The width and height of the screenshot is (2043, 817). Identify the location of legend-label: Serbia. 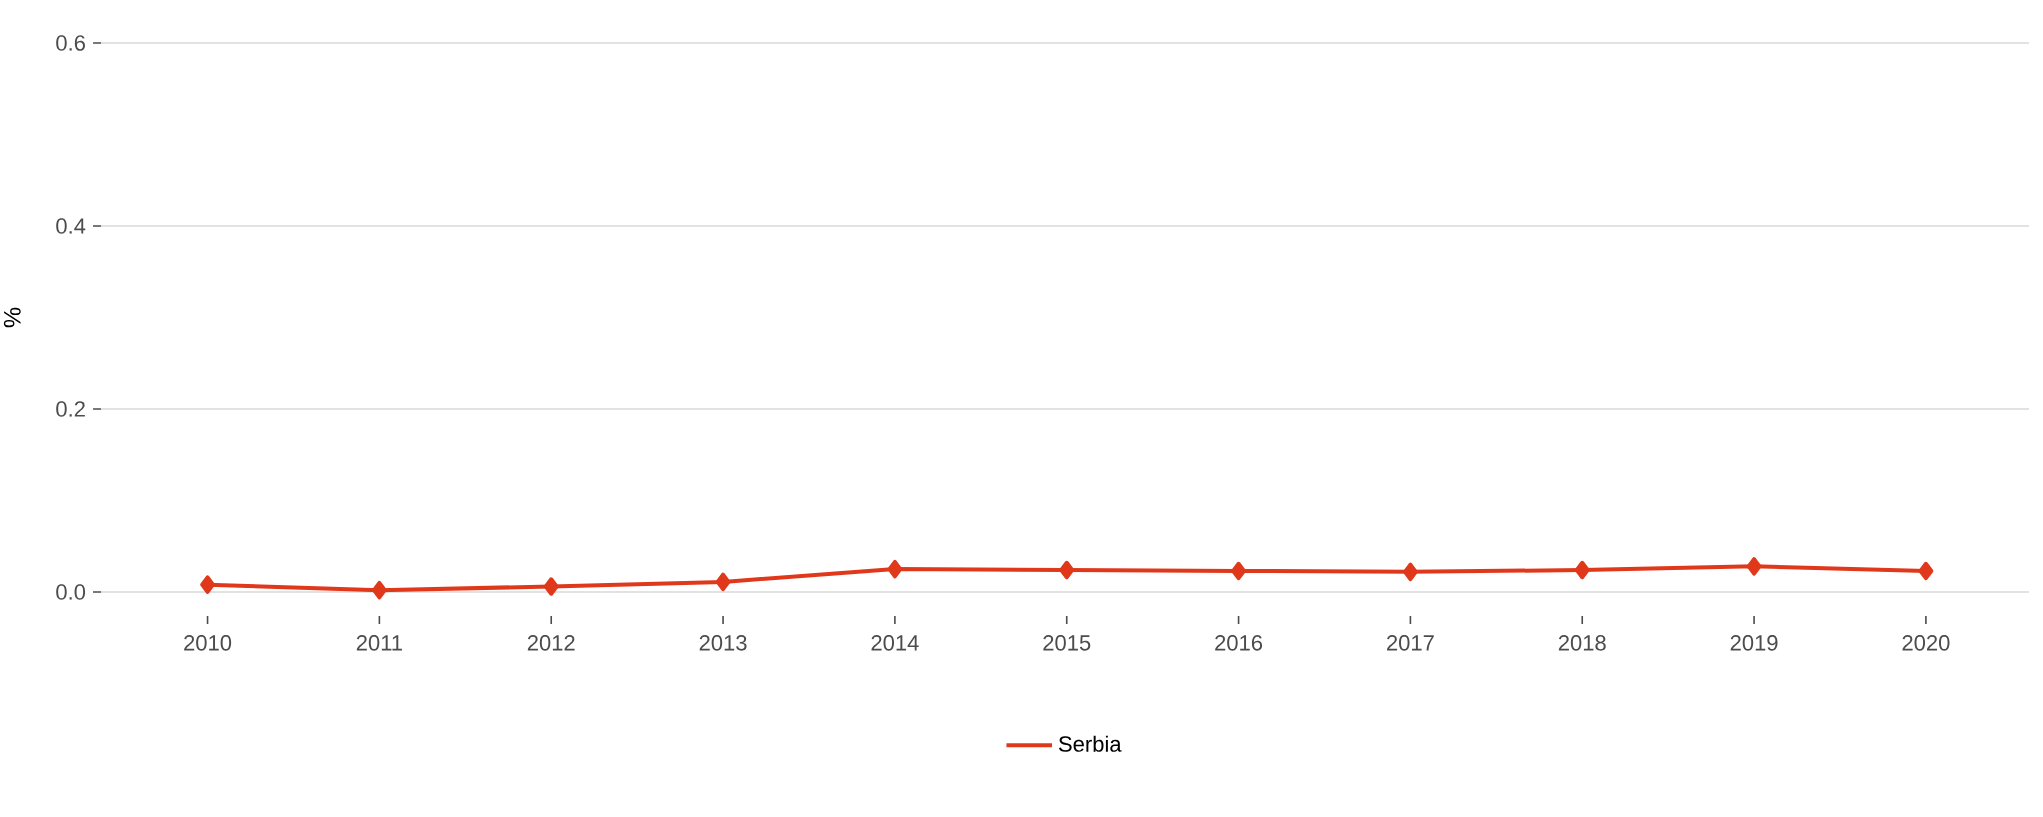
(1090, 743).